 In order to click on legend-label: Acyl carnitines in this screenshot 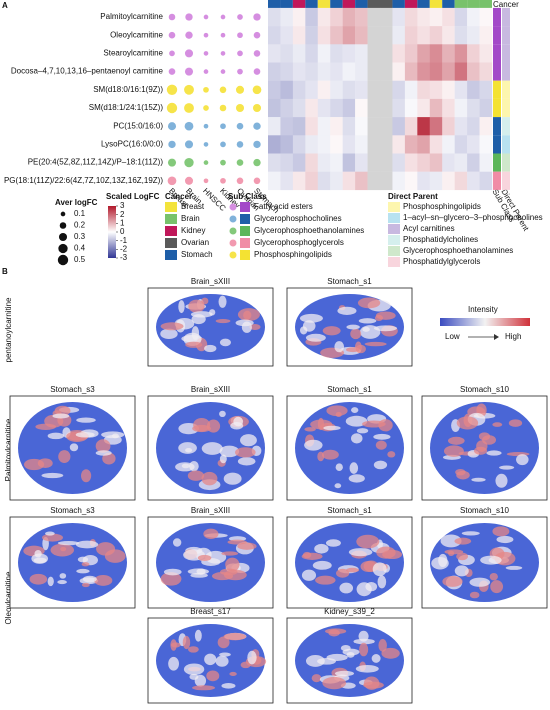, I will do `click(429, 228)`.